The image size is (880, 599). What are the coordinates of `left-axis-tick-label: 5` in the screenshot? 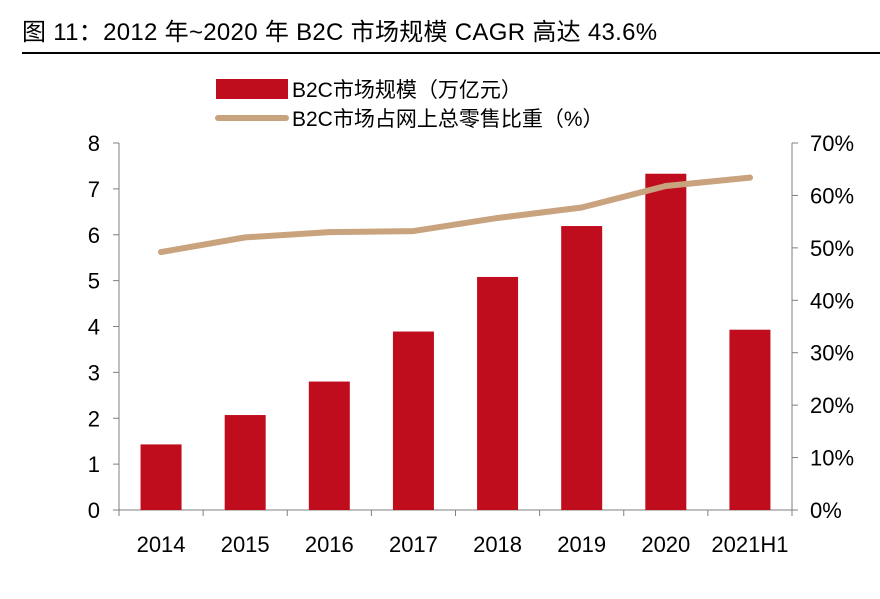 It's located at (94, 281).